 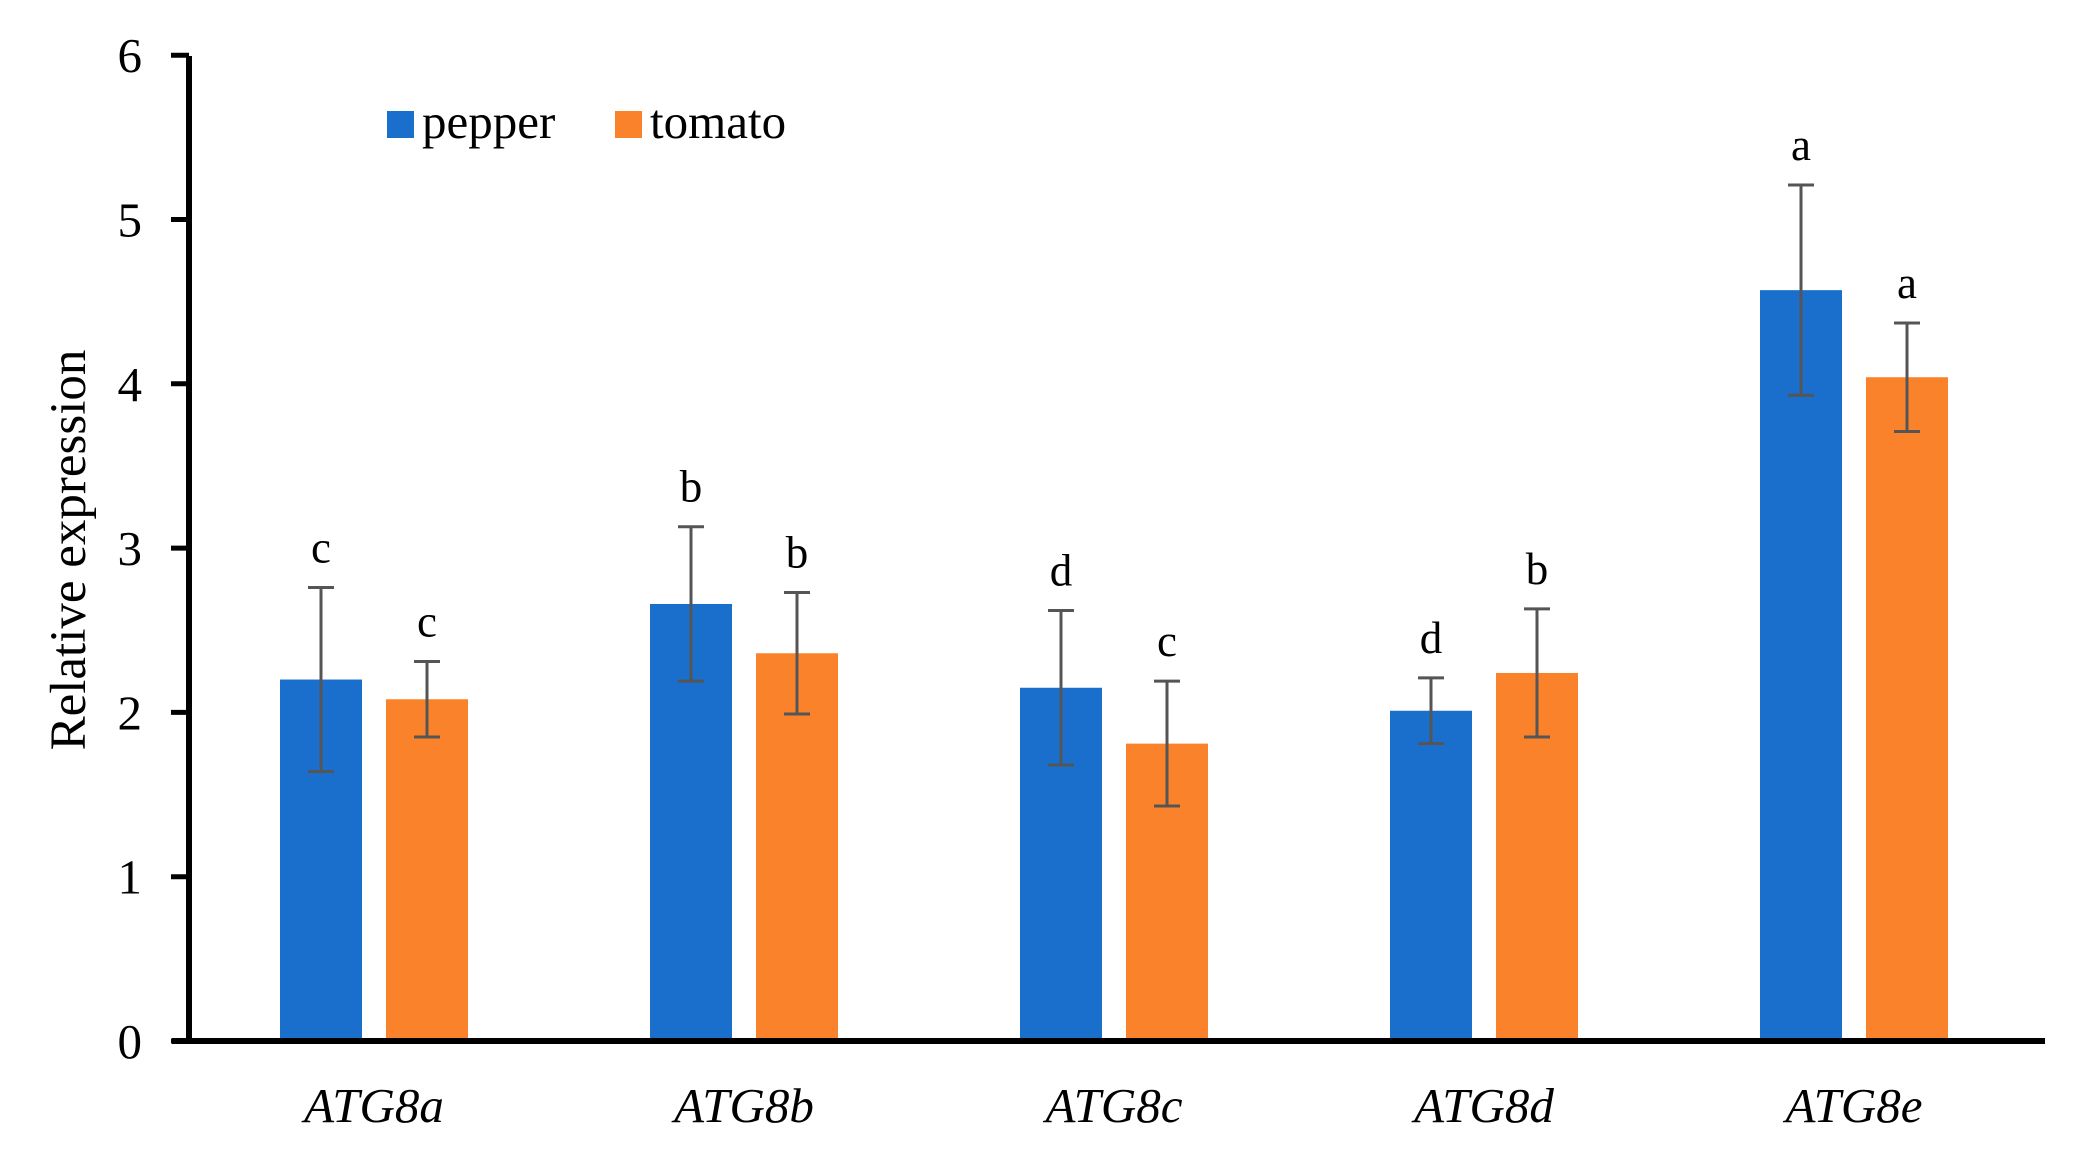 What do you see at coordinates (130, 384) in the screenshot?
I see `y-tick-label: 4` at bounding box center [130, 384].